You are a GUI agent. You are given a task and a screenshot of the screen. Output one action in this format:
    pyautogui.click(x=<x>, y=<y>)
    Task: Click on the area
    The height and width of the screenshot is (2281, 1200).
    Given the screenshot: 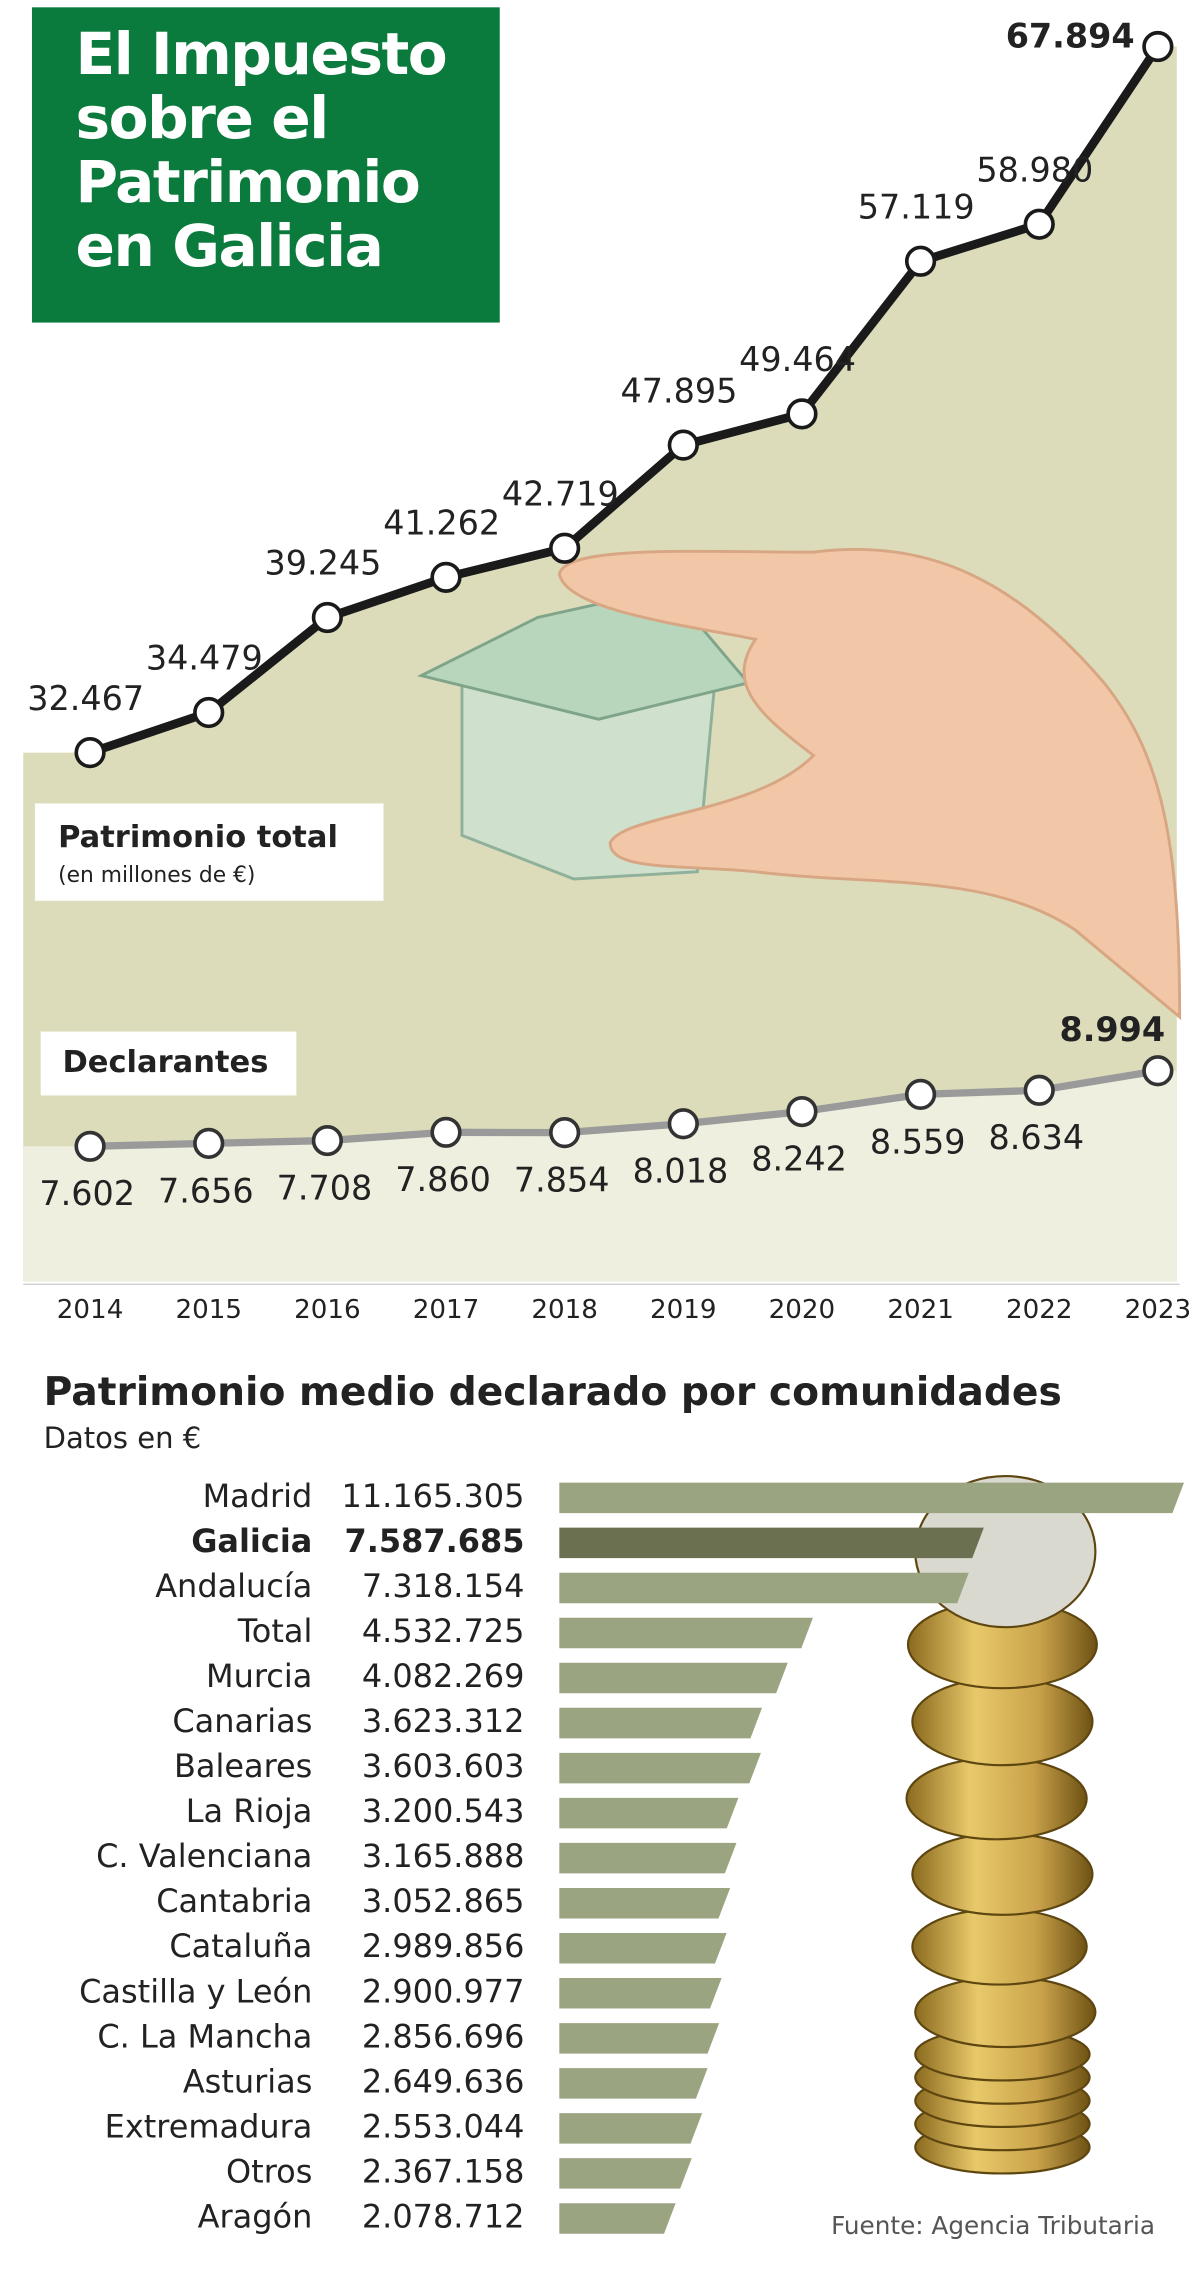 What is the action you would take?
    pyautogui.click(x=600, y=1176)
    